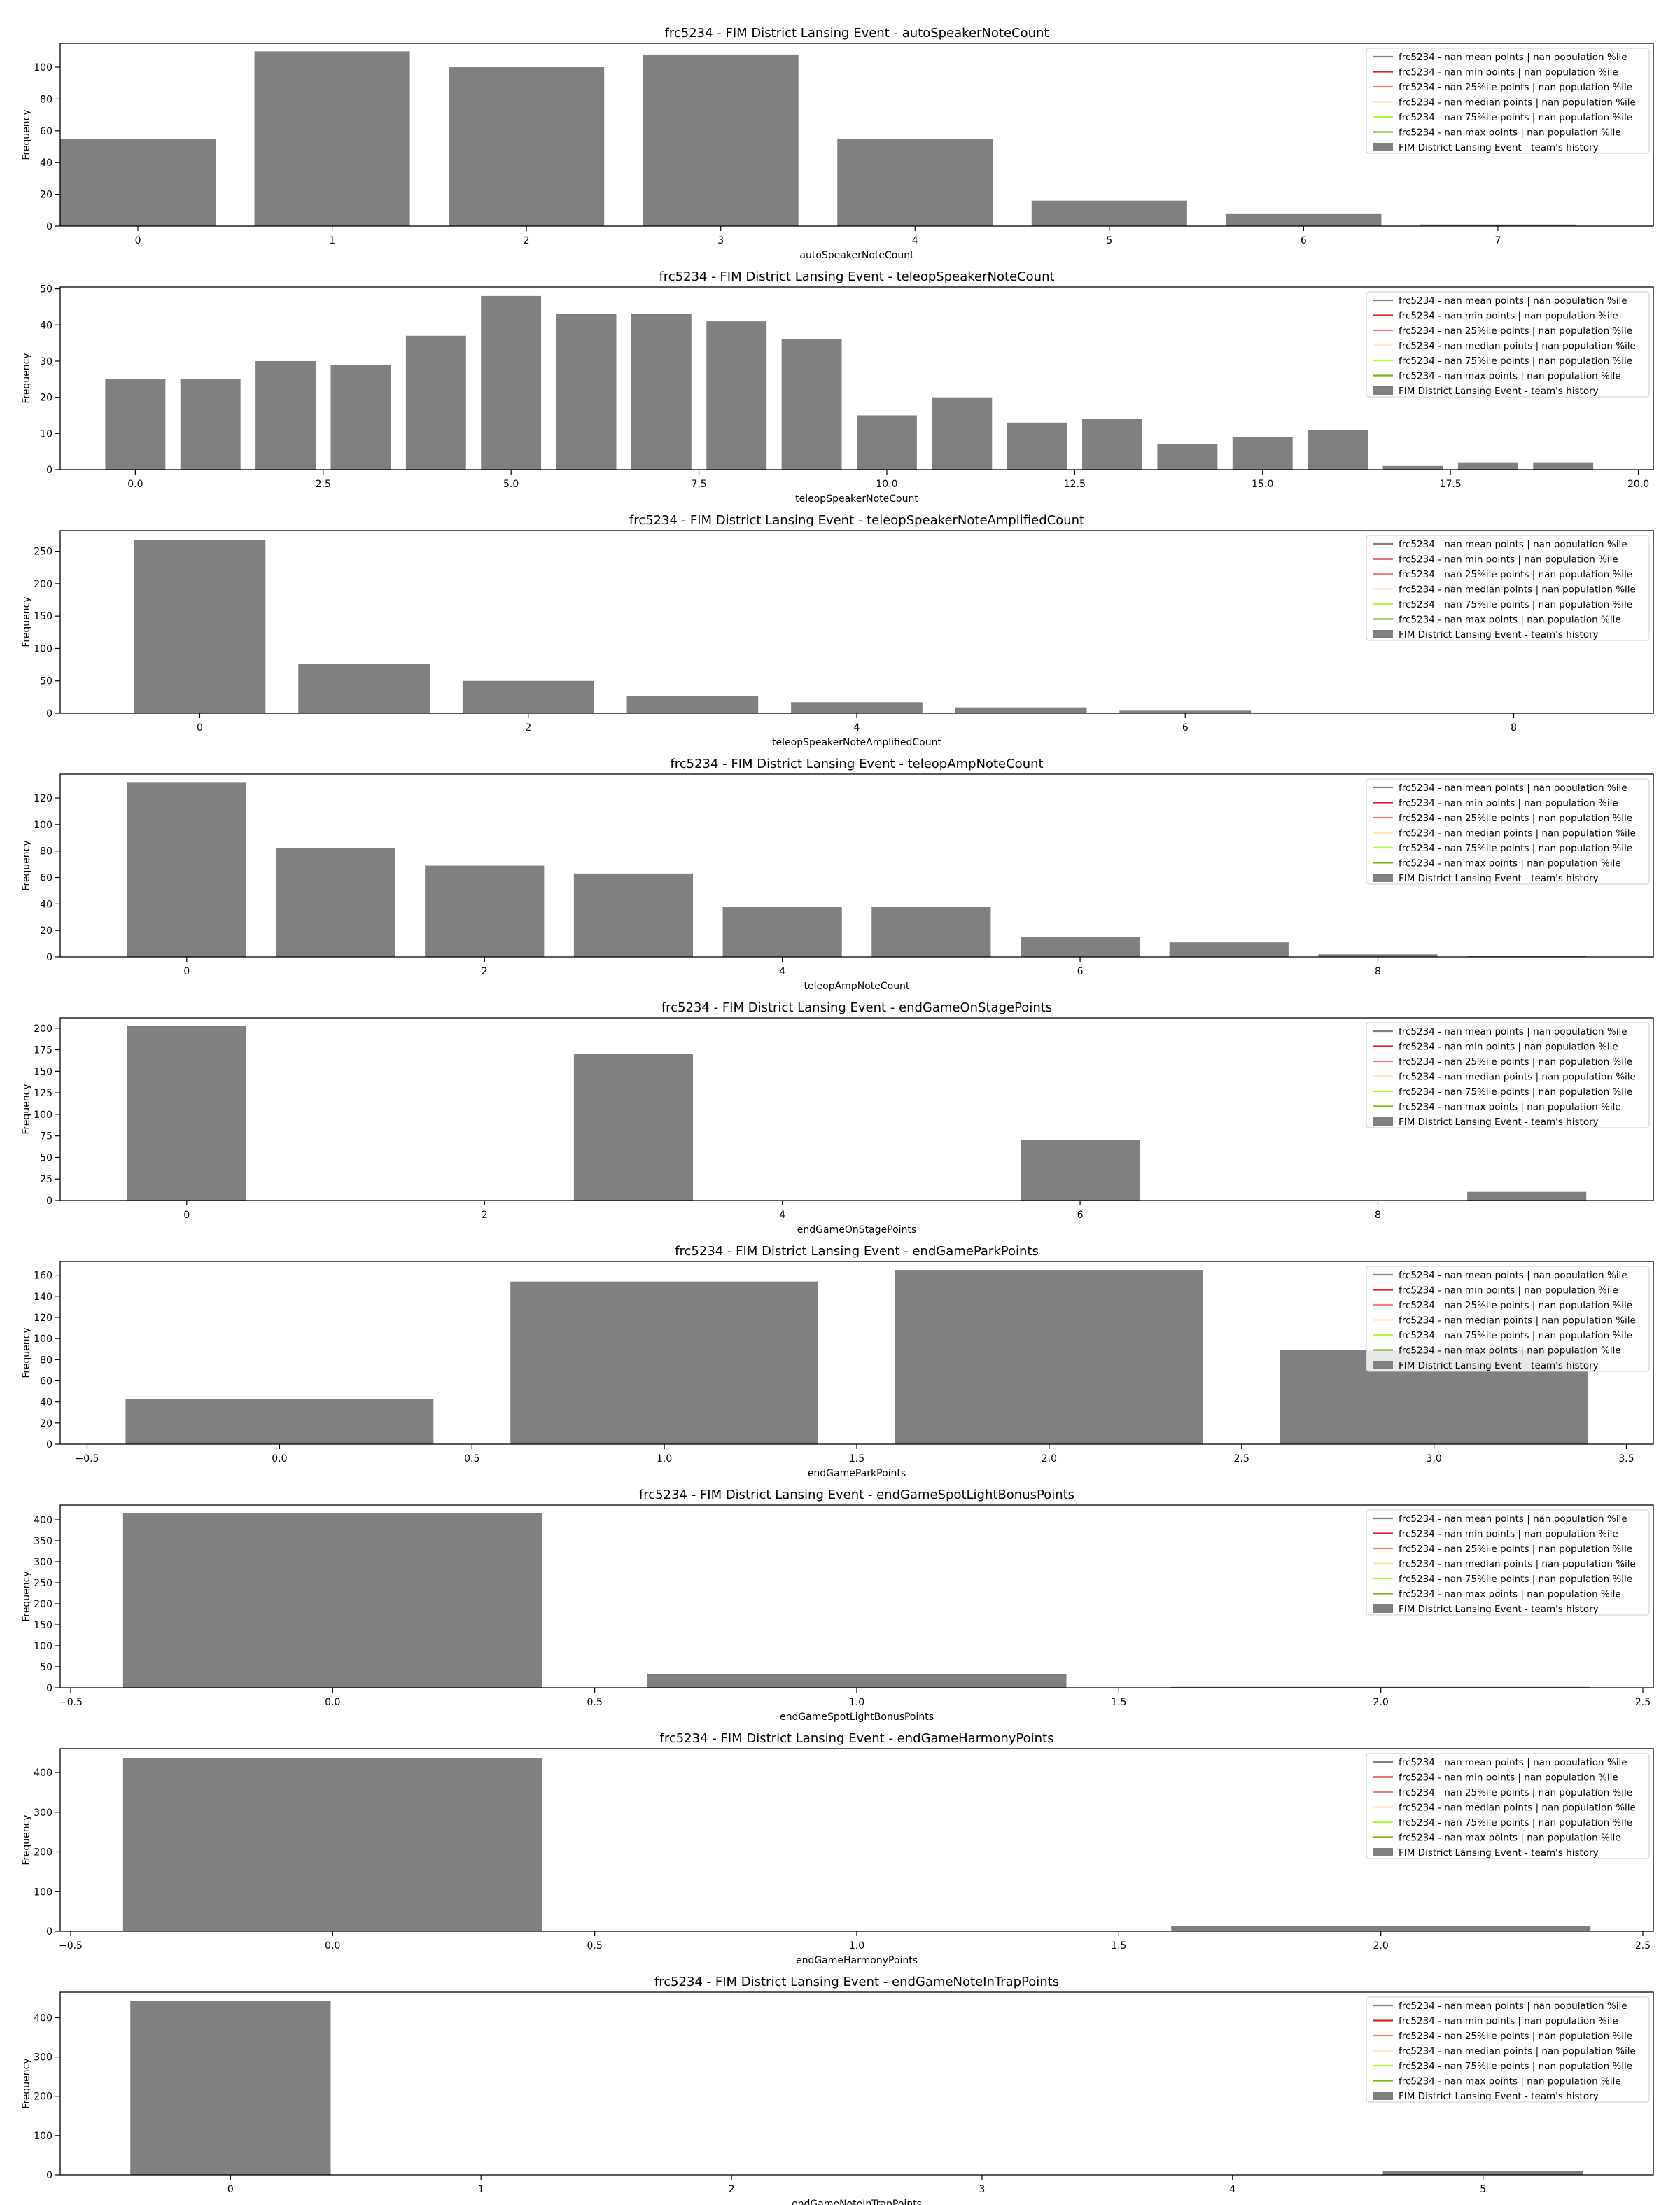 This screenshot has height=2205, width=1680. I want to click on x-tick-label: 2.5, so click(1242, 1458).